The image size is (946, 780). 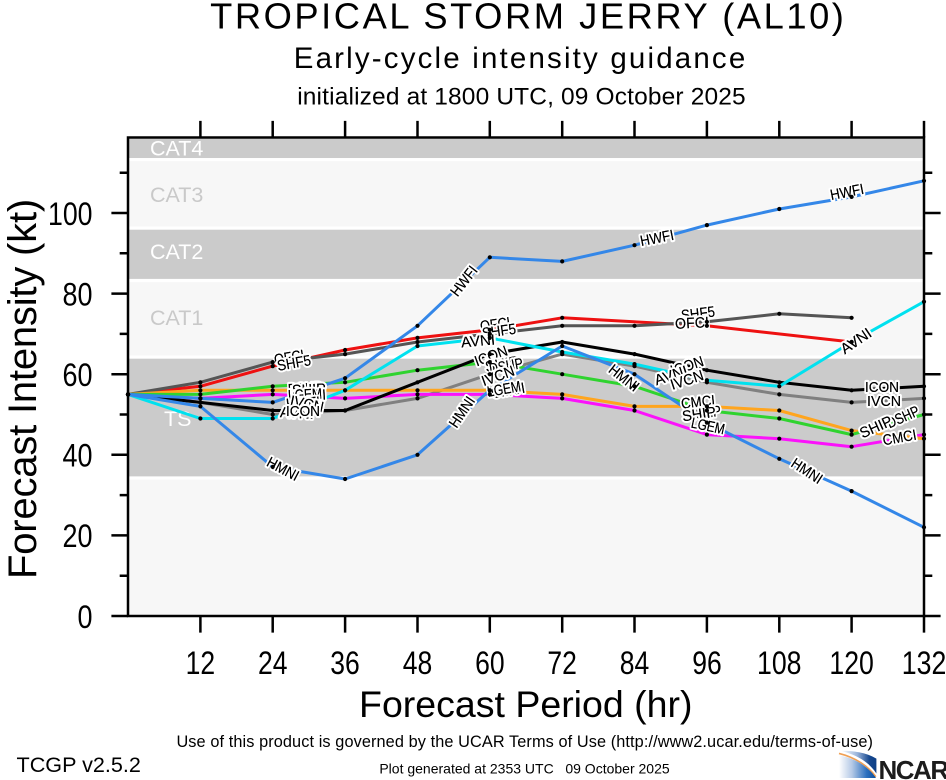 What do you see at coordinates (176, 149) in the screenshot?
I see `svg-text: CAT4` at bounding box center [176, 149].